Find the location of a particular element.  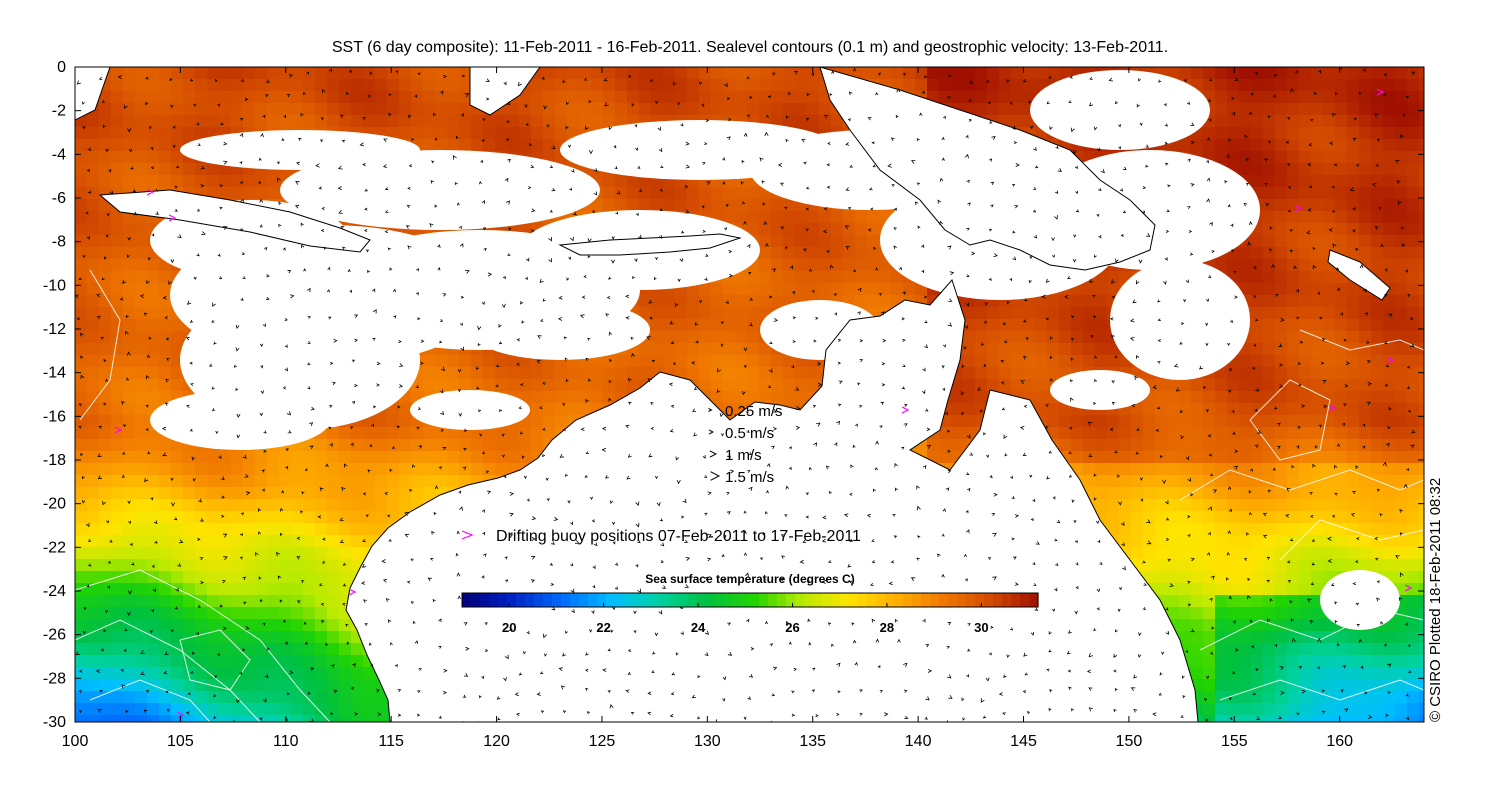

y-tick-label: -28 is located at coordinates (54, 678).